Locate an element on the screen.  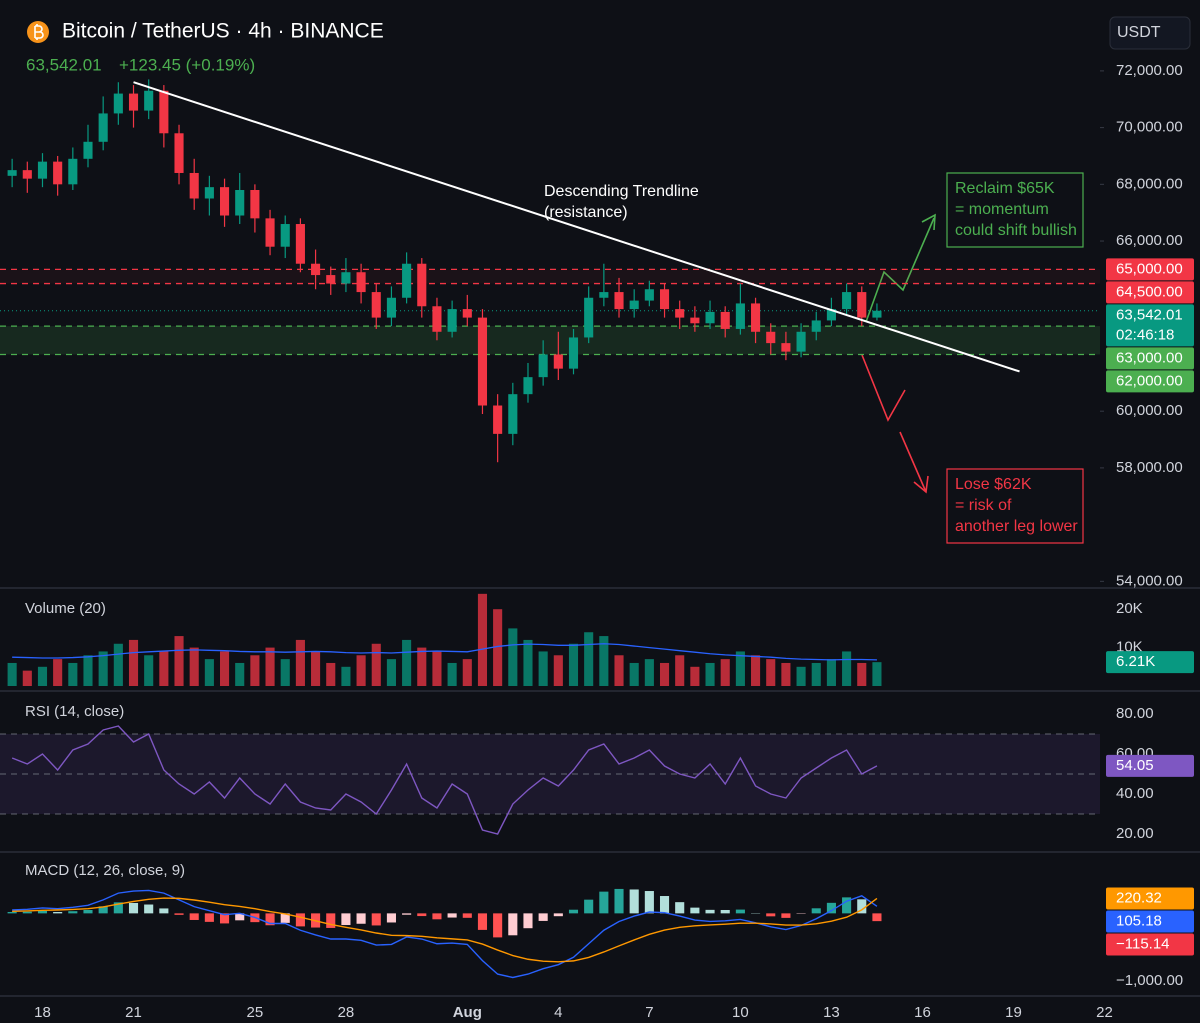
currency-label: USDT is located at coordinates (1139, 32).